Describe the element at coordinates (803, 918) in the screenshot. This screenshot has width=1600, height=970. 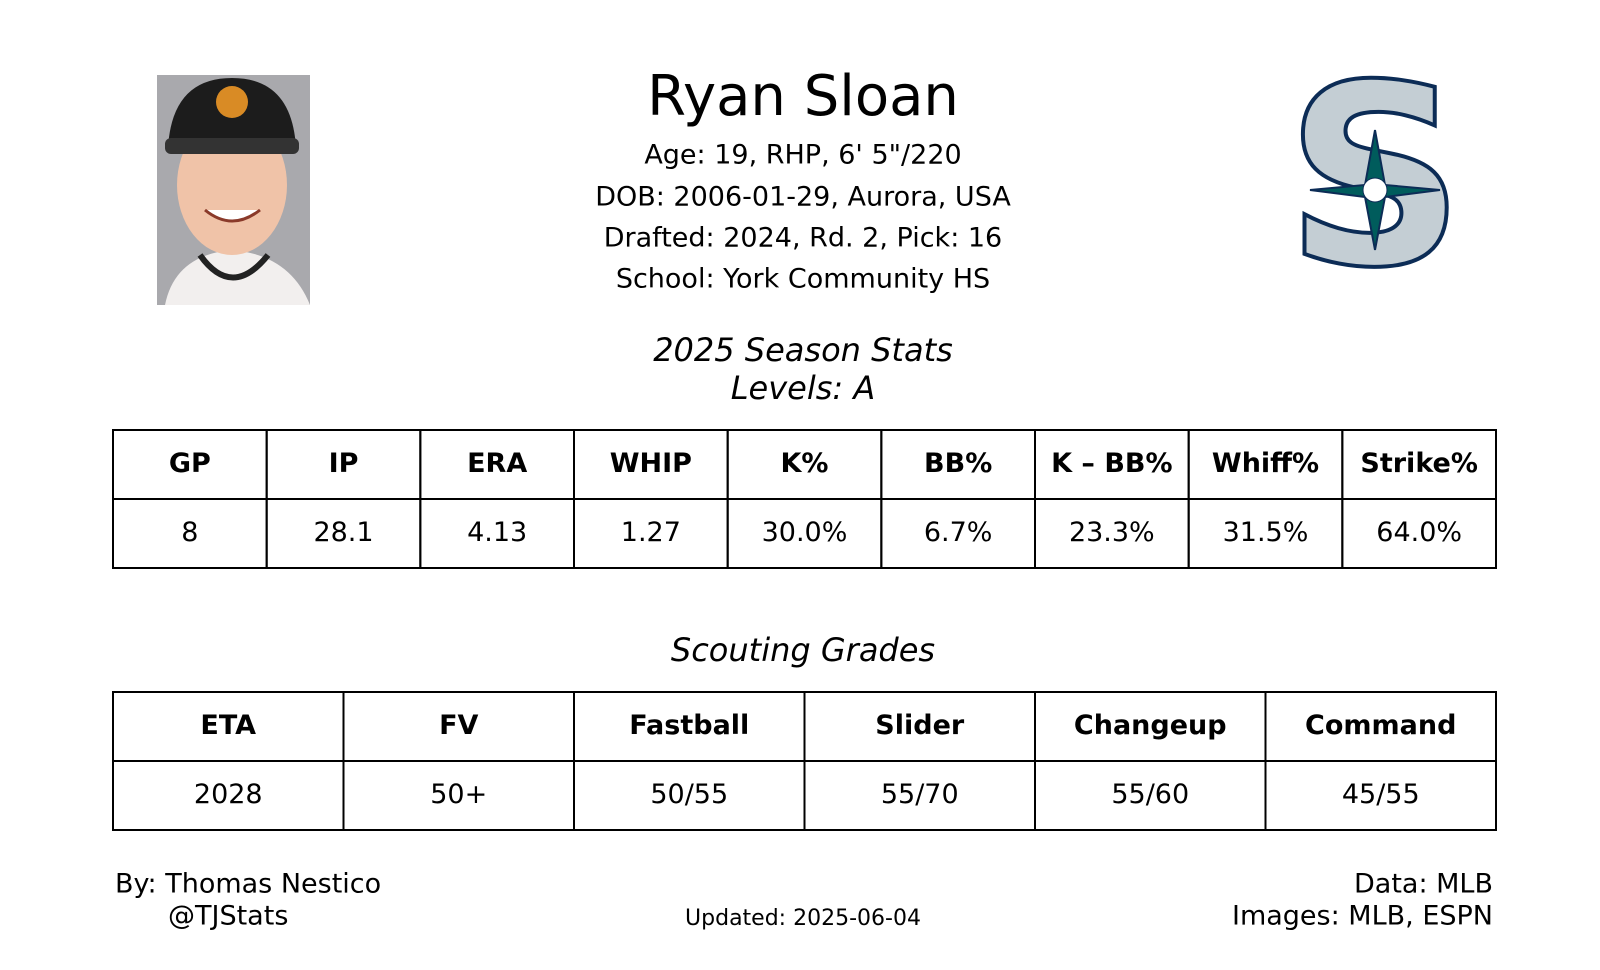
I see `updated: Updated: 2025-06-04` at that location.